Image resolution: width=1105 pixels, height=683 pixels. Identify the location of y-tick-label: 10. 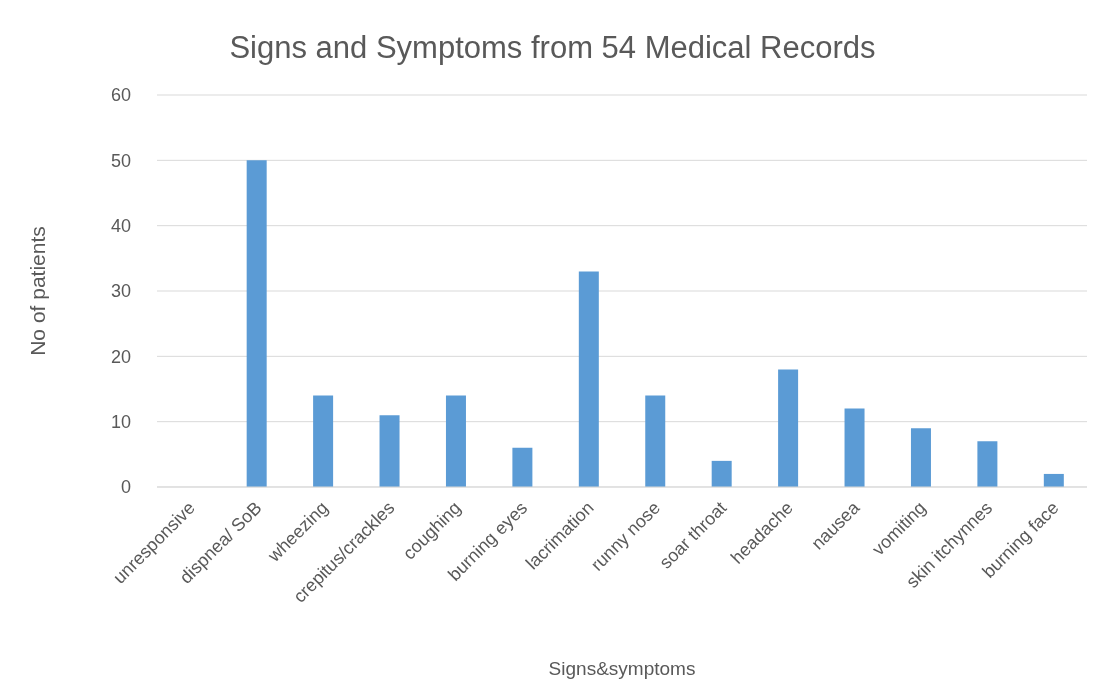
(120, 422).